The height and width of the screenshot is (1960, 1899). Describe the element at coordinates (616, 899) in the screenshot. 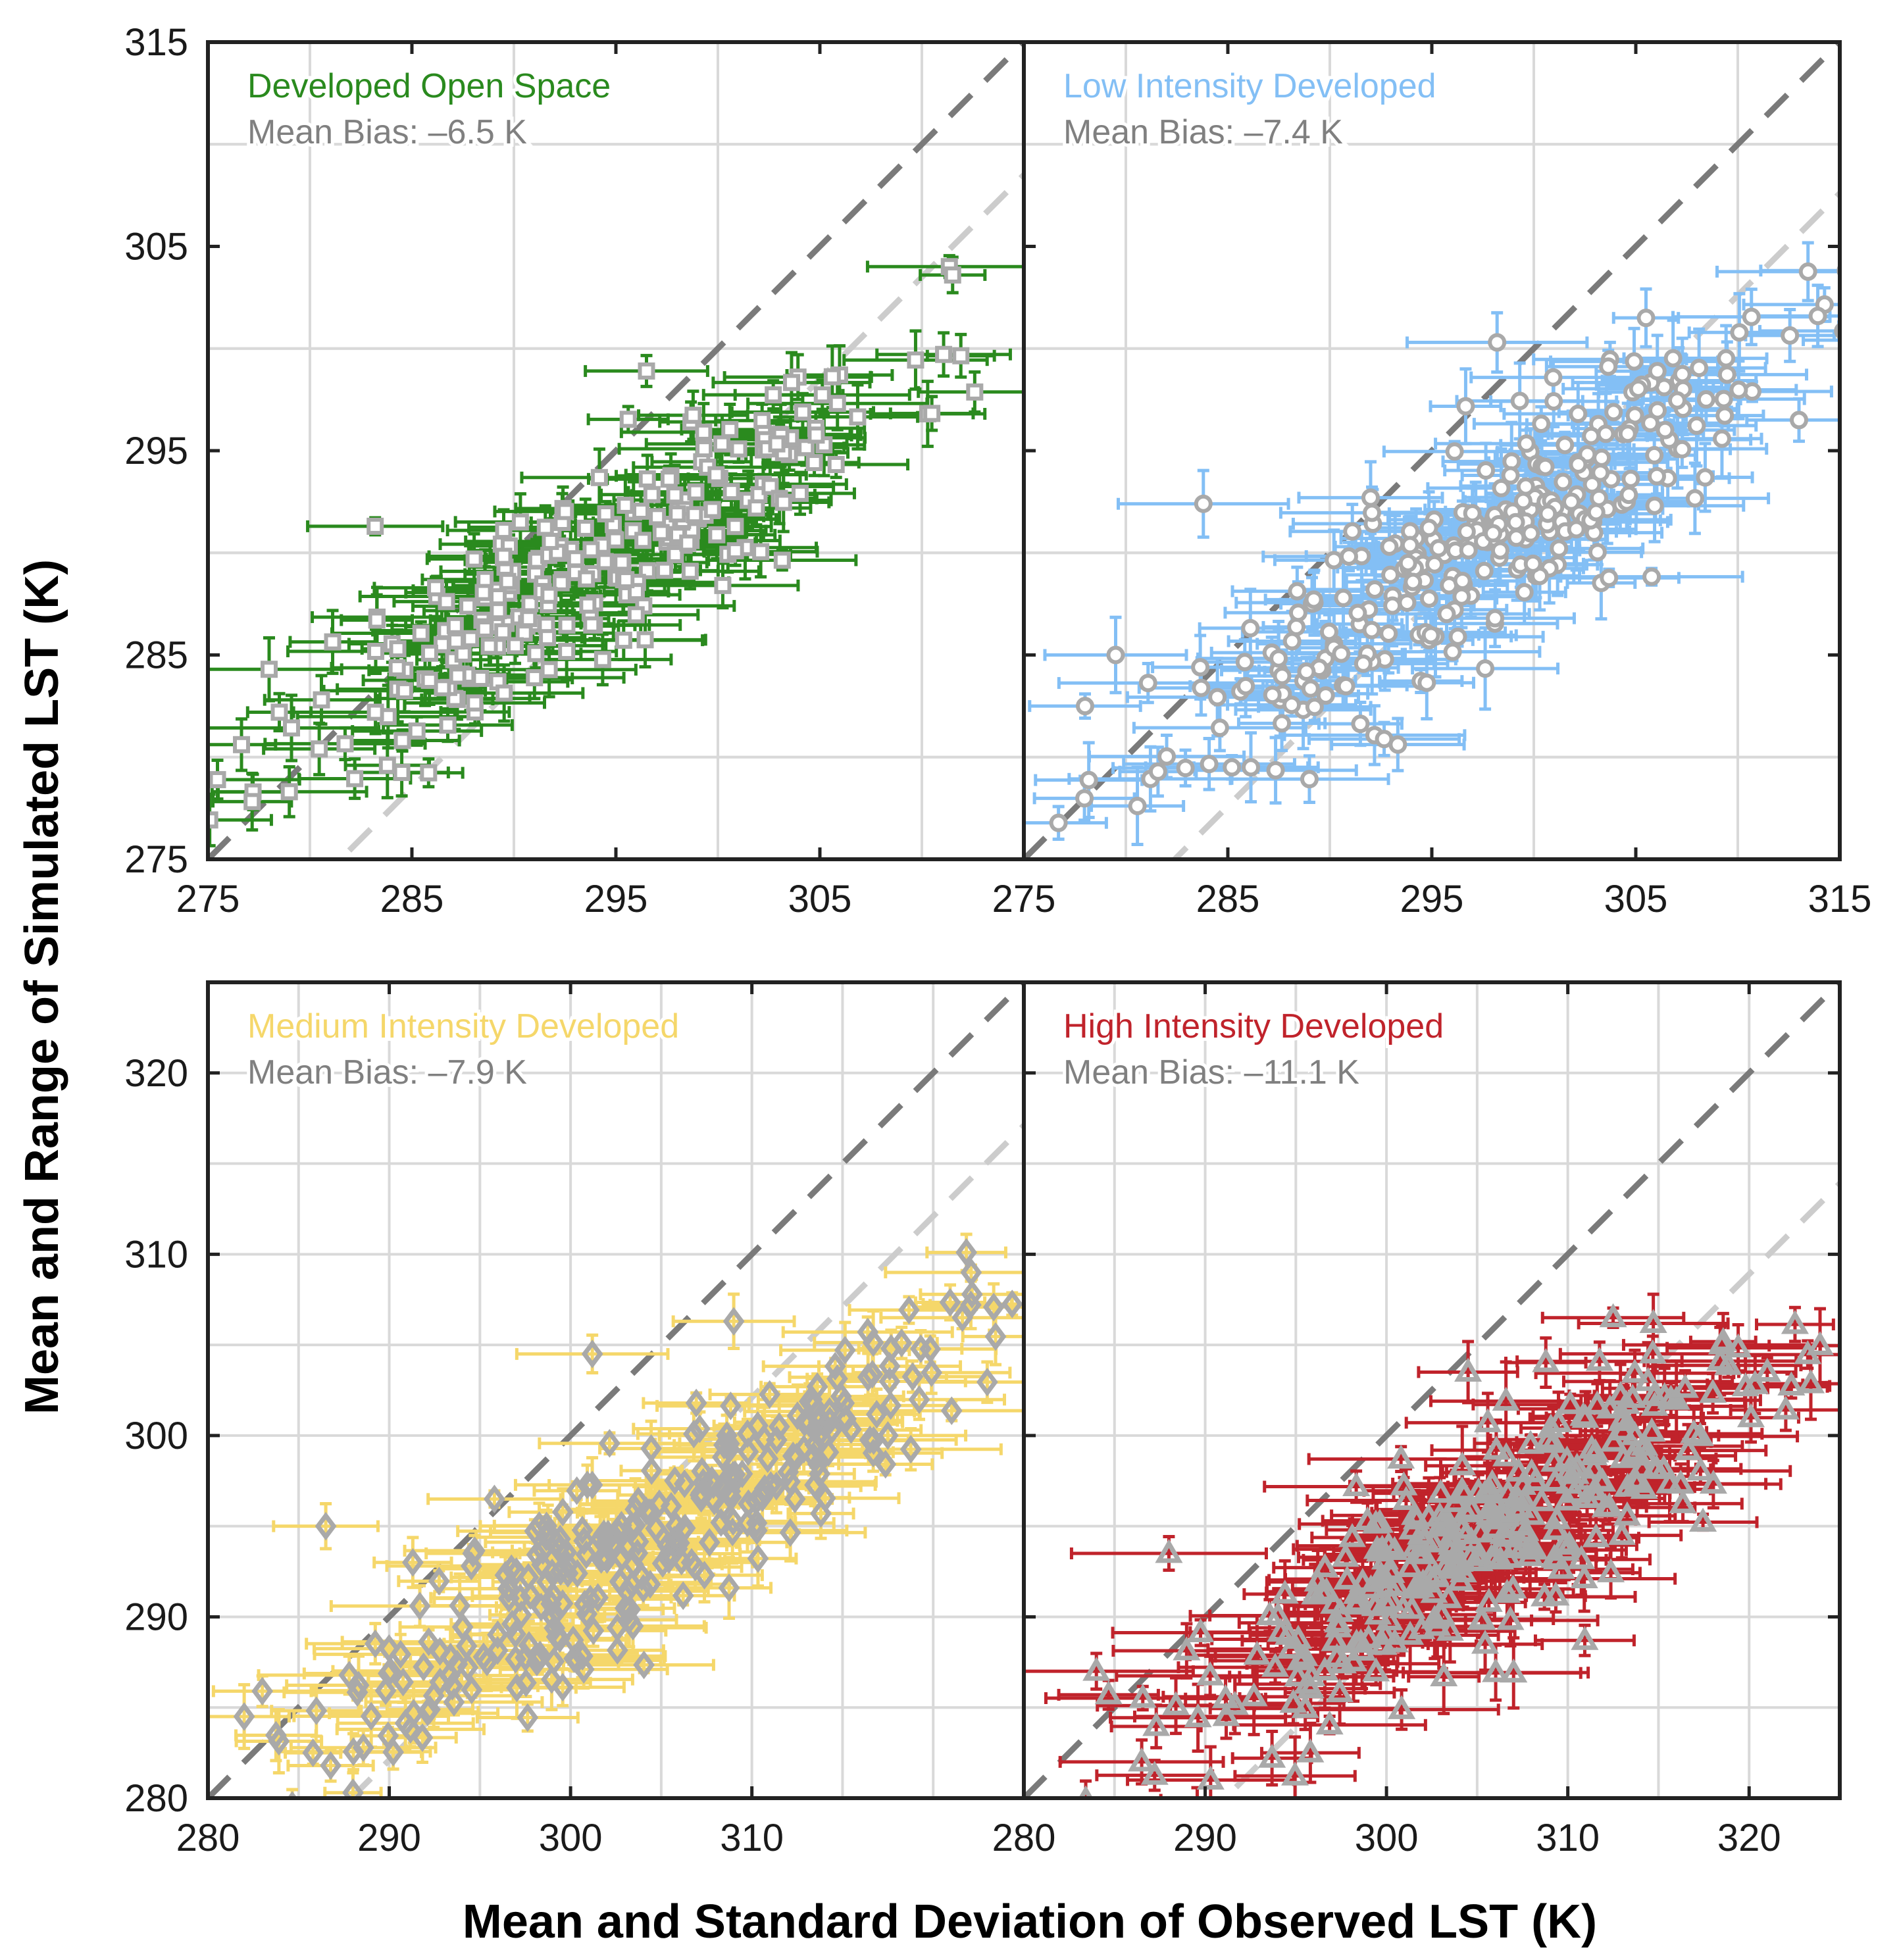

I see `x-tick-label: 295` at that location.